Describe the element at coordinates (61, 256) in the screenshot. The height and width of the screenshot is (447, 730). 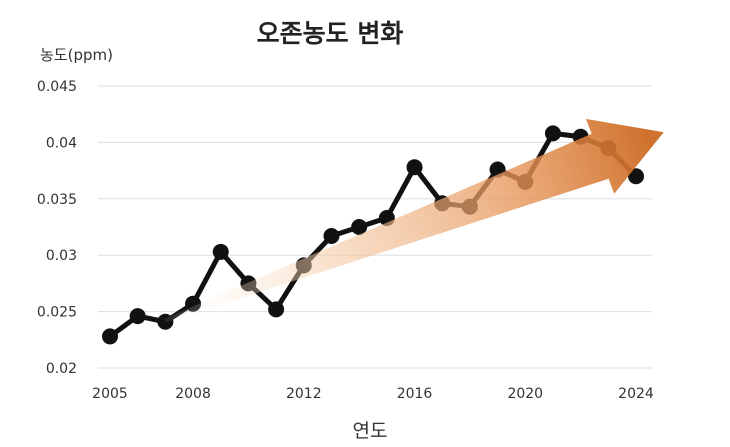
I see `y-tick-label-3: 0.03` at that location.